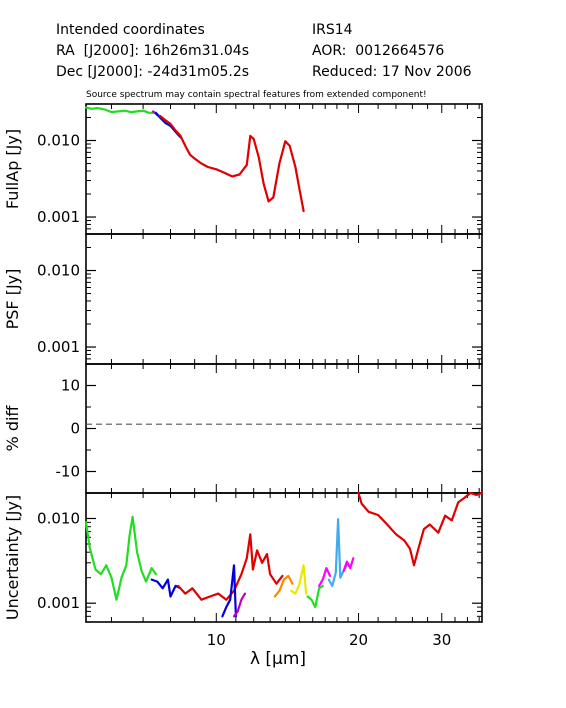 The height and width of the screenshot is (708, 566). Describe the element at coordinates (12, 169) in the screenshot. I see `y-axis-label: FullAp [Jy]` at that location.